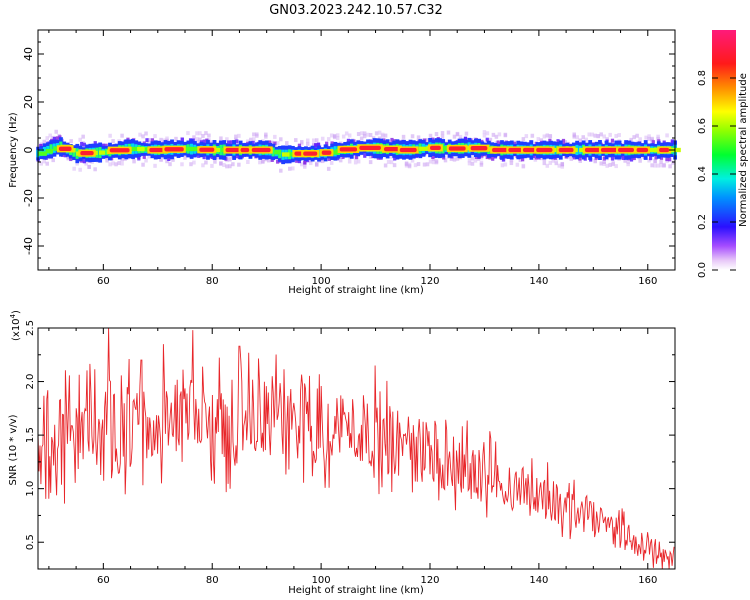 The height and width of the screenshot is (600, 750). I want to click on colorbar-tick-label: 0.8, so click(702, 78).